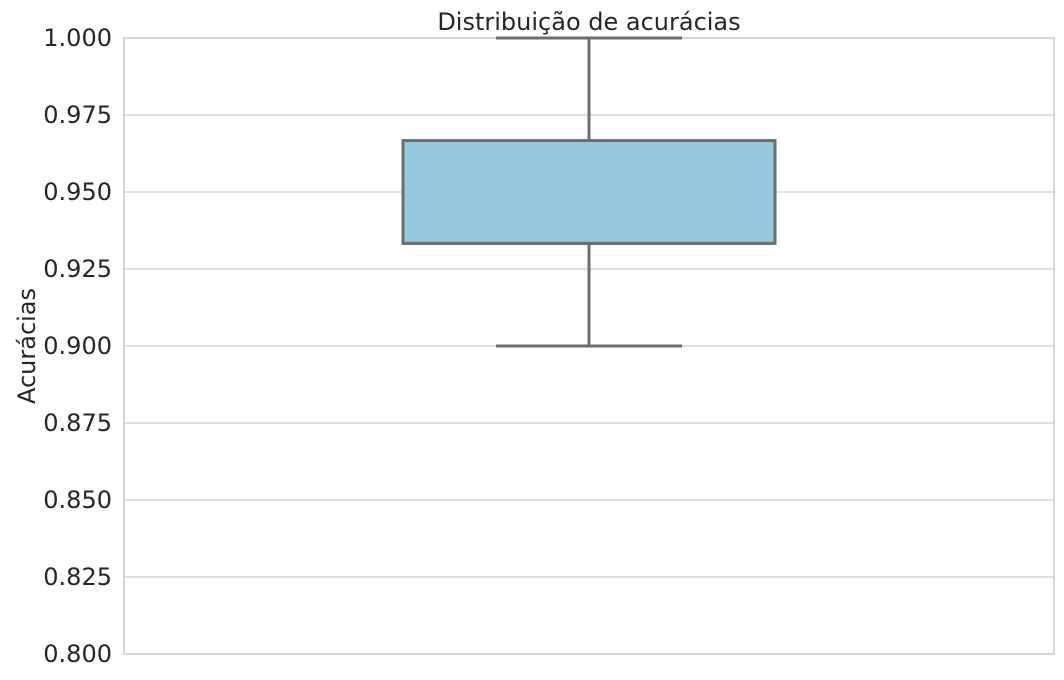 The height and width of the screenshot is (680, 1064). I want to click on y-tick-label: 0.875, so click(77, 423).